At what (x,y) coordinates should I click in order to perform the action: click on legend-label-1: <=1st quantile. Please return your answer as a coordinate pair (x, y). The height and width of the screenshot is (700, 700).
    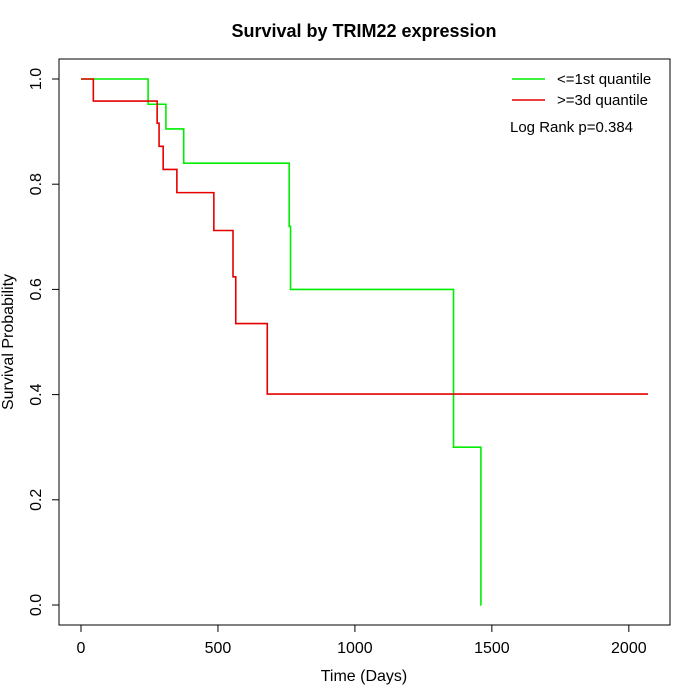
    Looking at the image, I should click on (604, 79).